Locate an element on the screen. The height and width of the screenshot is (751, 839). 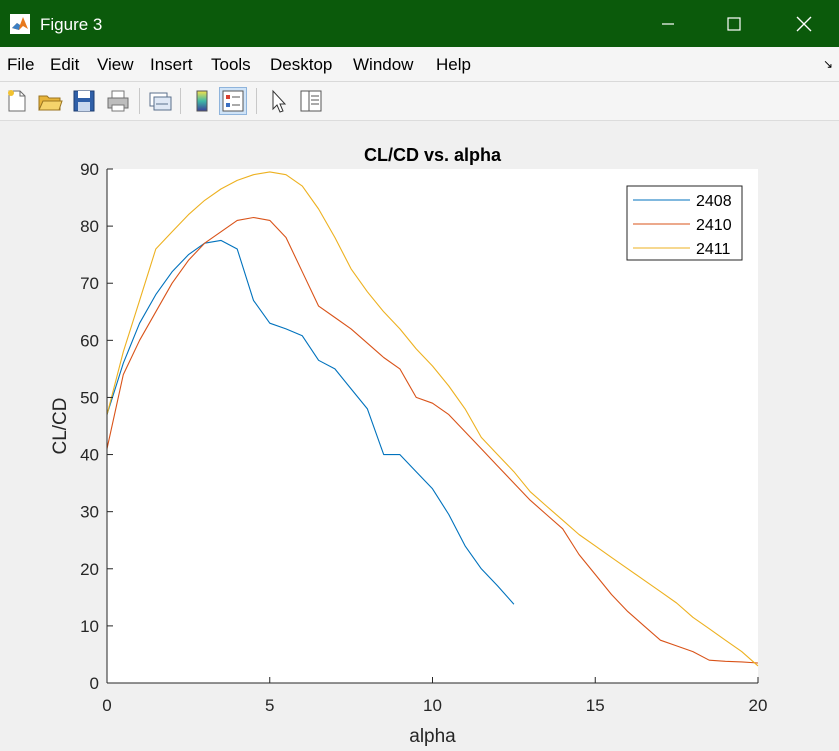
y-tick-label: 40 is located at coordinates (89, 455).